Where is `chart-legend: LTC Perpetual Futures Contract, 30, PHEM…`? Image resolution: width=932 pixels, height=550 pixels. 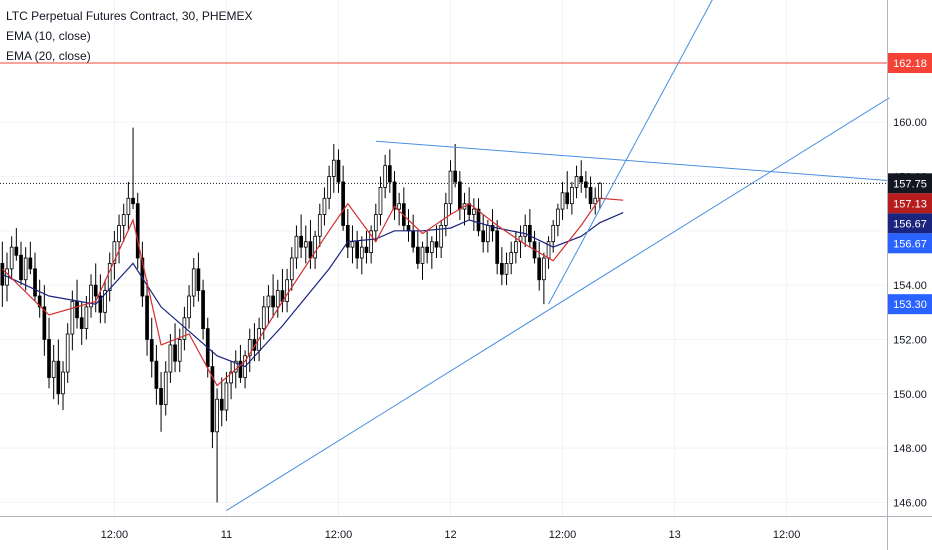
chart-legend: LTC Perpetual Futures Contract, 30, PHEM… is located at coordinates (129, 36).